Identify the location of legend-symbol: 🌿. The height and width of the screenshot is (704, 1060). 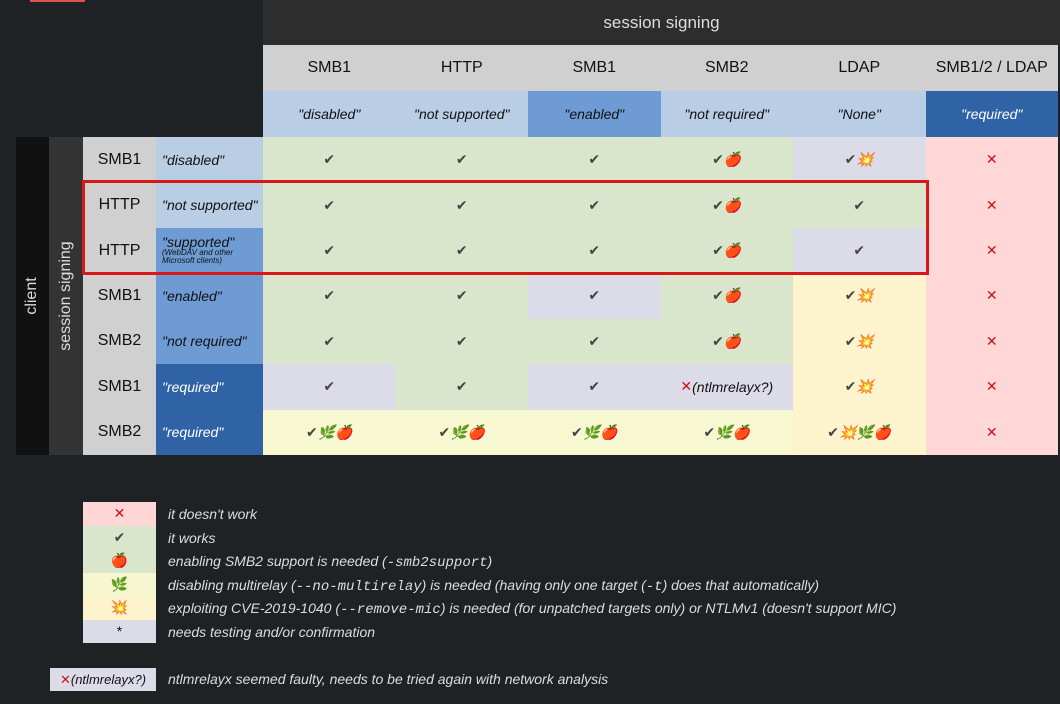
(119, 584).